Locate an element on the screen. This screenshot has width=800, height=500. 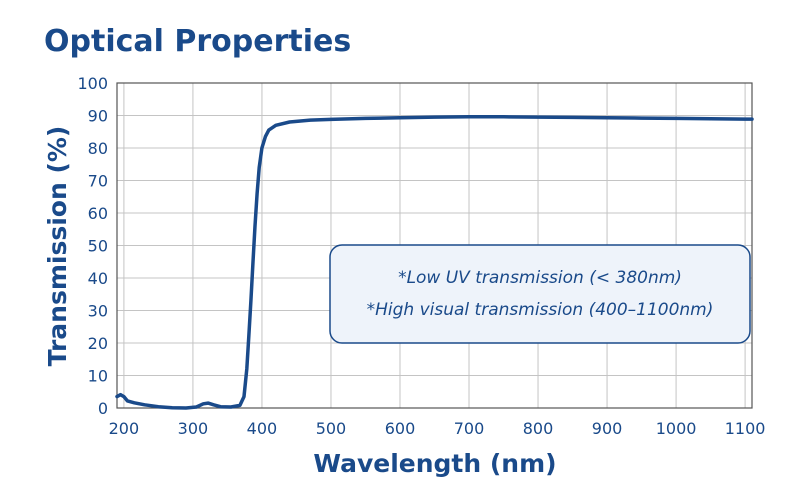
x-tick-label: 1100 is located at coordinates (745, 428).